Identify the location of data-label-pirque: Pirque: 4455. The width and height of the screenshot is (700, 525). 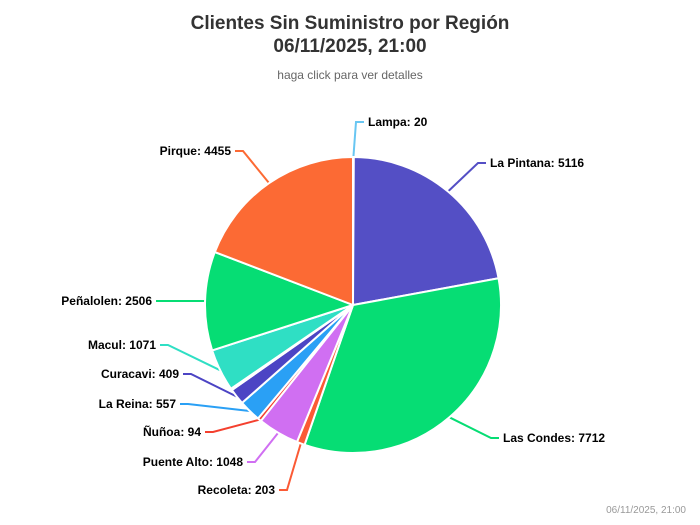
(196, 151).